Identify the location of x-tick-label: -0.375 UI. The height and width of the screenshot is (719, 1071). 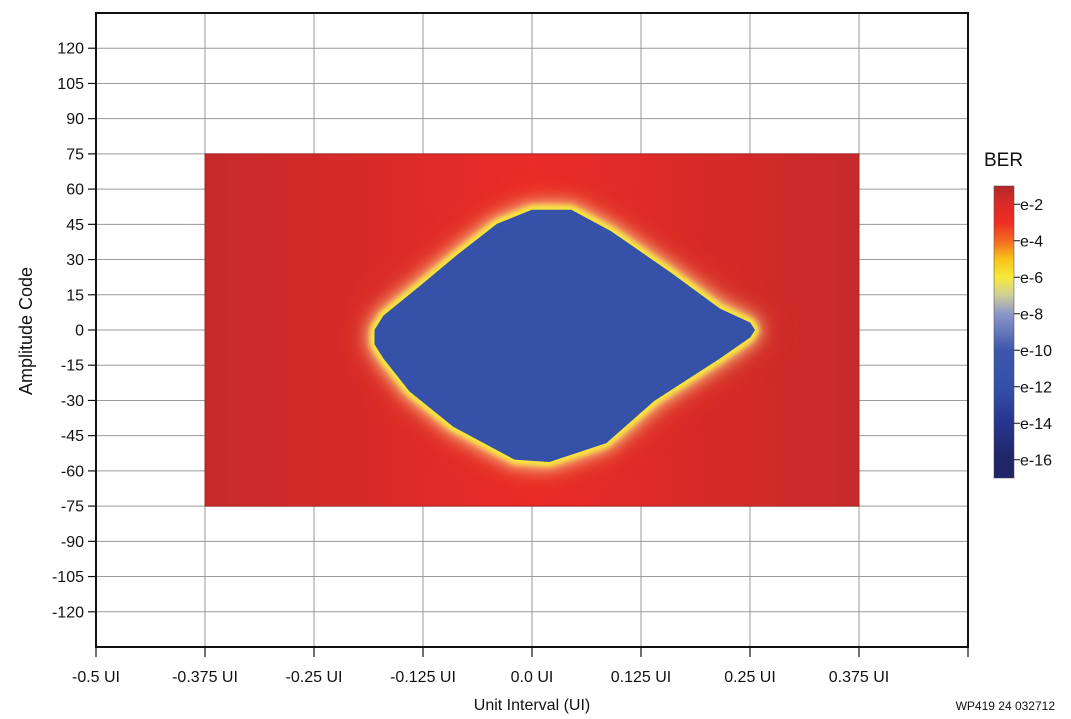
(205, 677).